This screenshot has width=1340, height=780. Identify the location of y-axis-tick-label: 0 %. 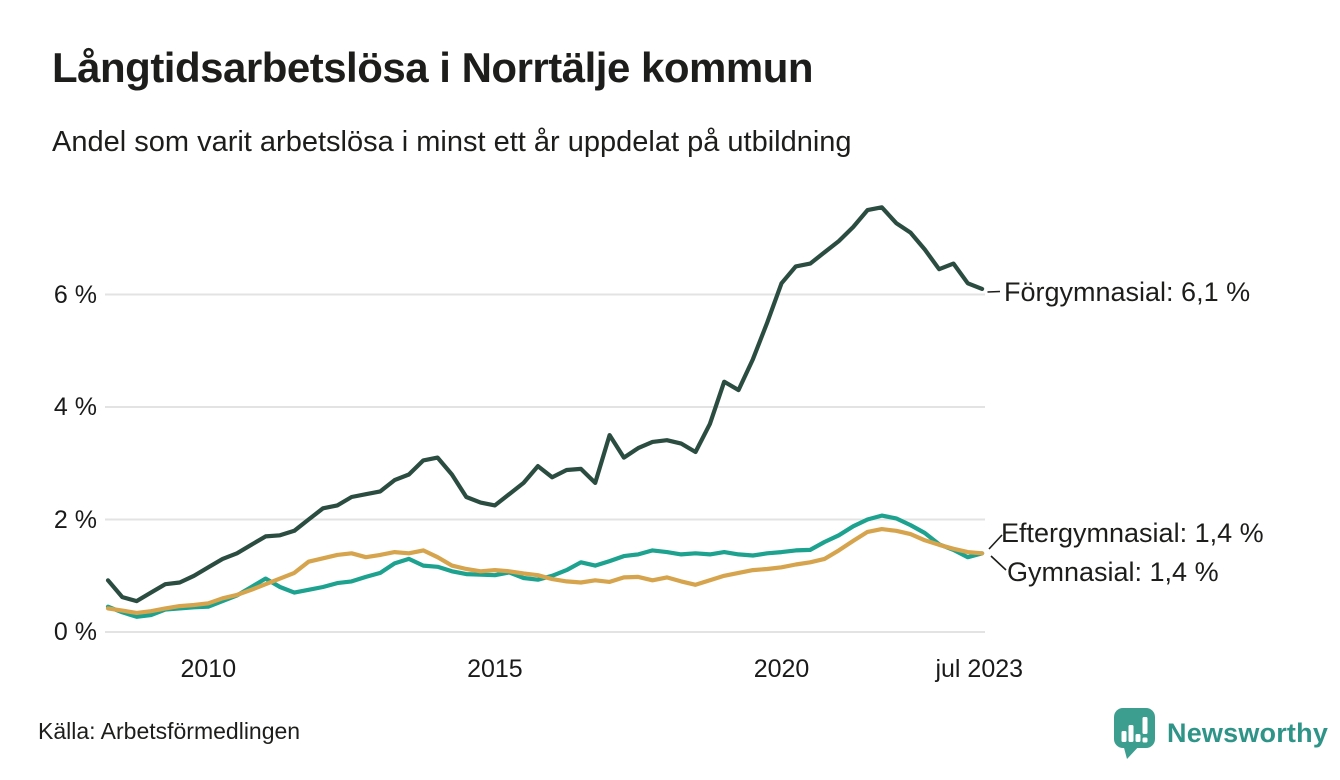
(75, 632).